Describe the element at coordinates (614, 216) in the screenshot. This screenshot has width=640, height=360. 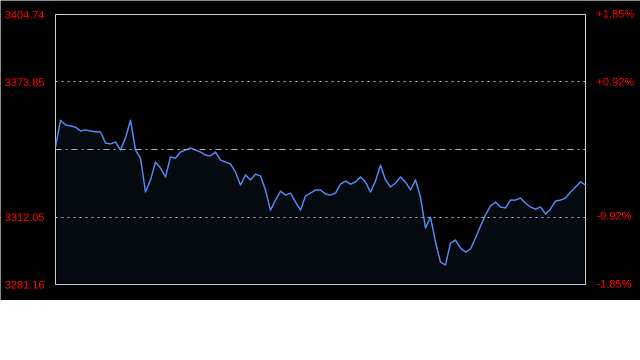
I see `y2-tick-label: -0.92%` at that location.